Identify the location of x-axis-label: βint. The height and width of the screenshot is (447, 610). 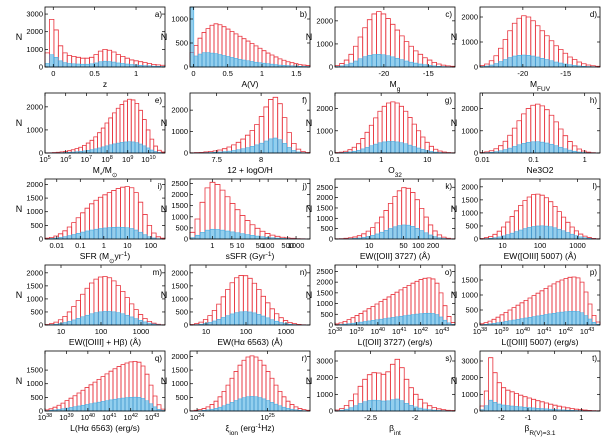
(395, 430).